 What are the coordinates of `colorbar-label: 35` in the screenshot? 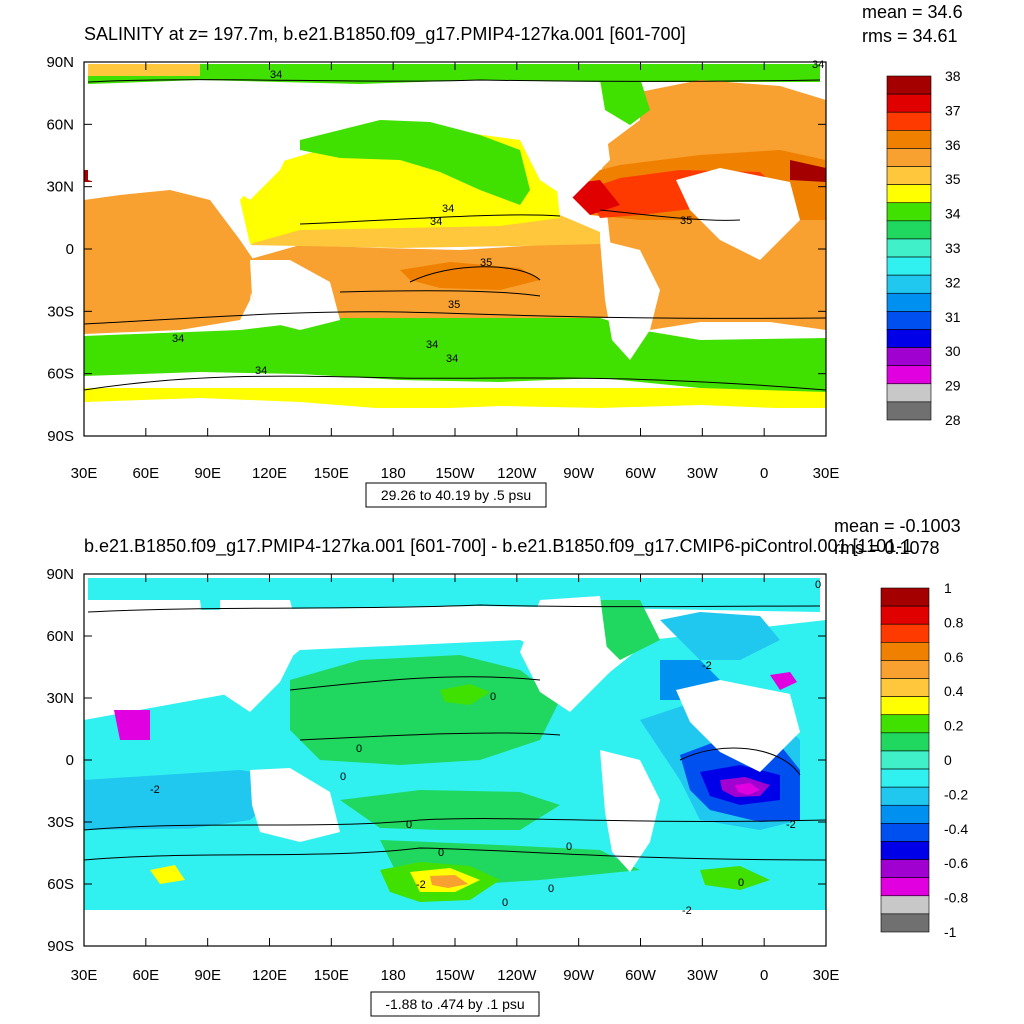 It's located at (953, 179).